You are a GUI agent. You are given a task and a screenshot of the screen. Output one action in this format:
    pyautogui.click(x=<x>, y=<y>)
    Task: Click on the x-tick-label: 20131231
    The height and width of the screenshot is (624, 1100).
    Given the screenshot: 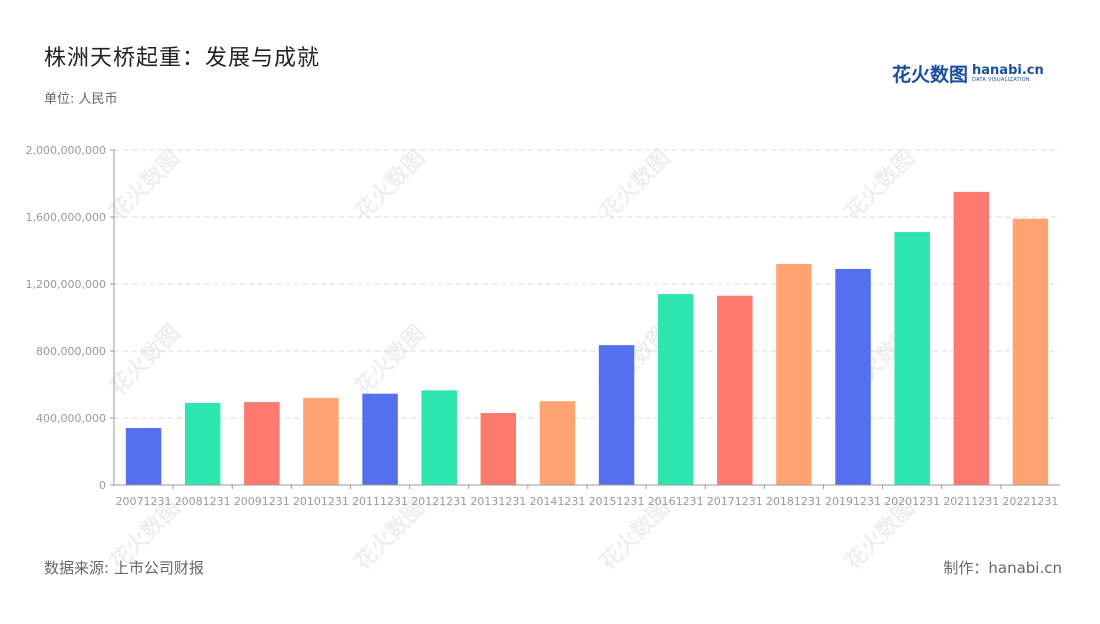 What is the action you would take?
    pyautogui.click(x=498, y=501)
    